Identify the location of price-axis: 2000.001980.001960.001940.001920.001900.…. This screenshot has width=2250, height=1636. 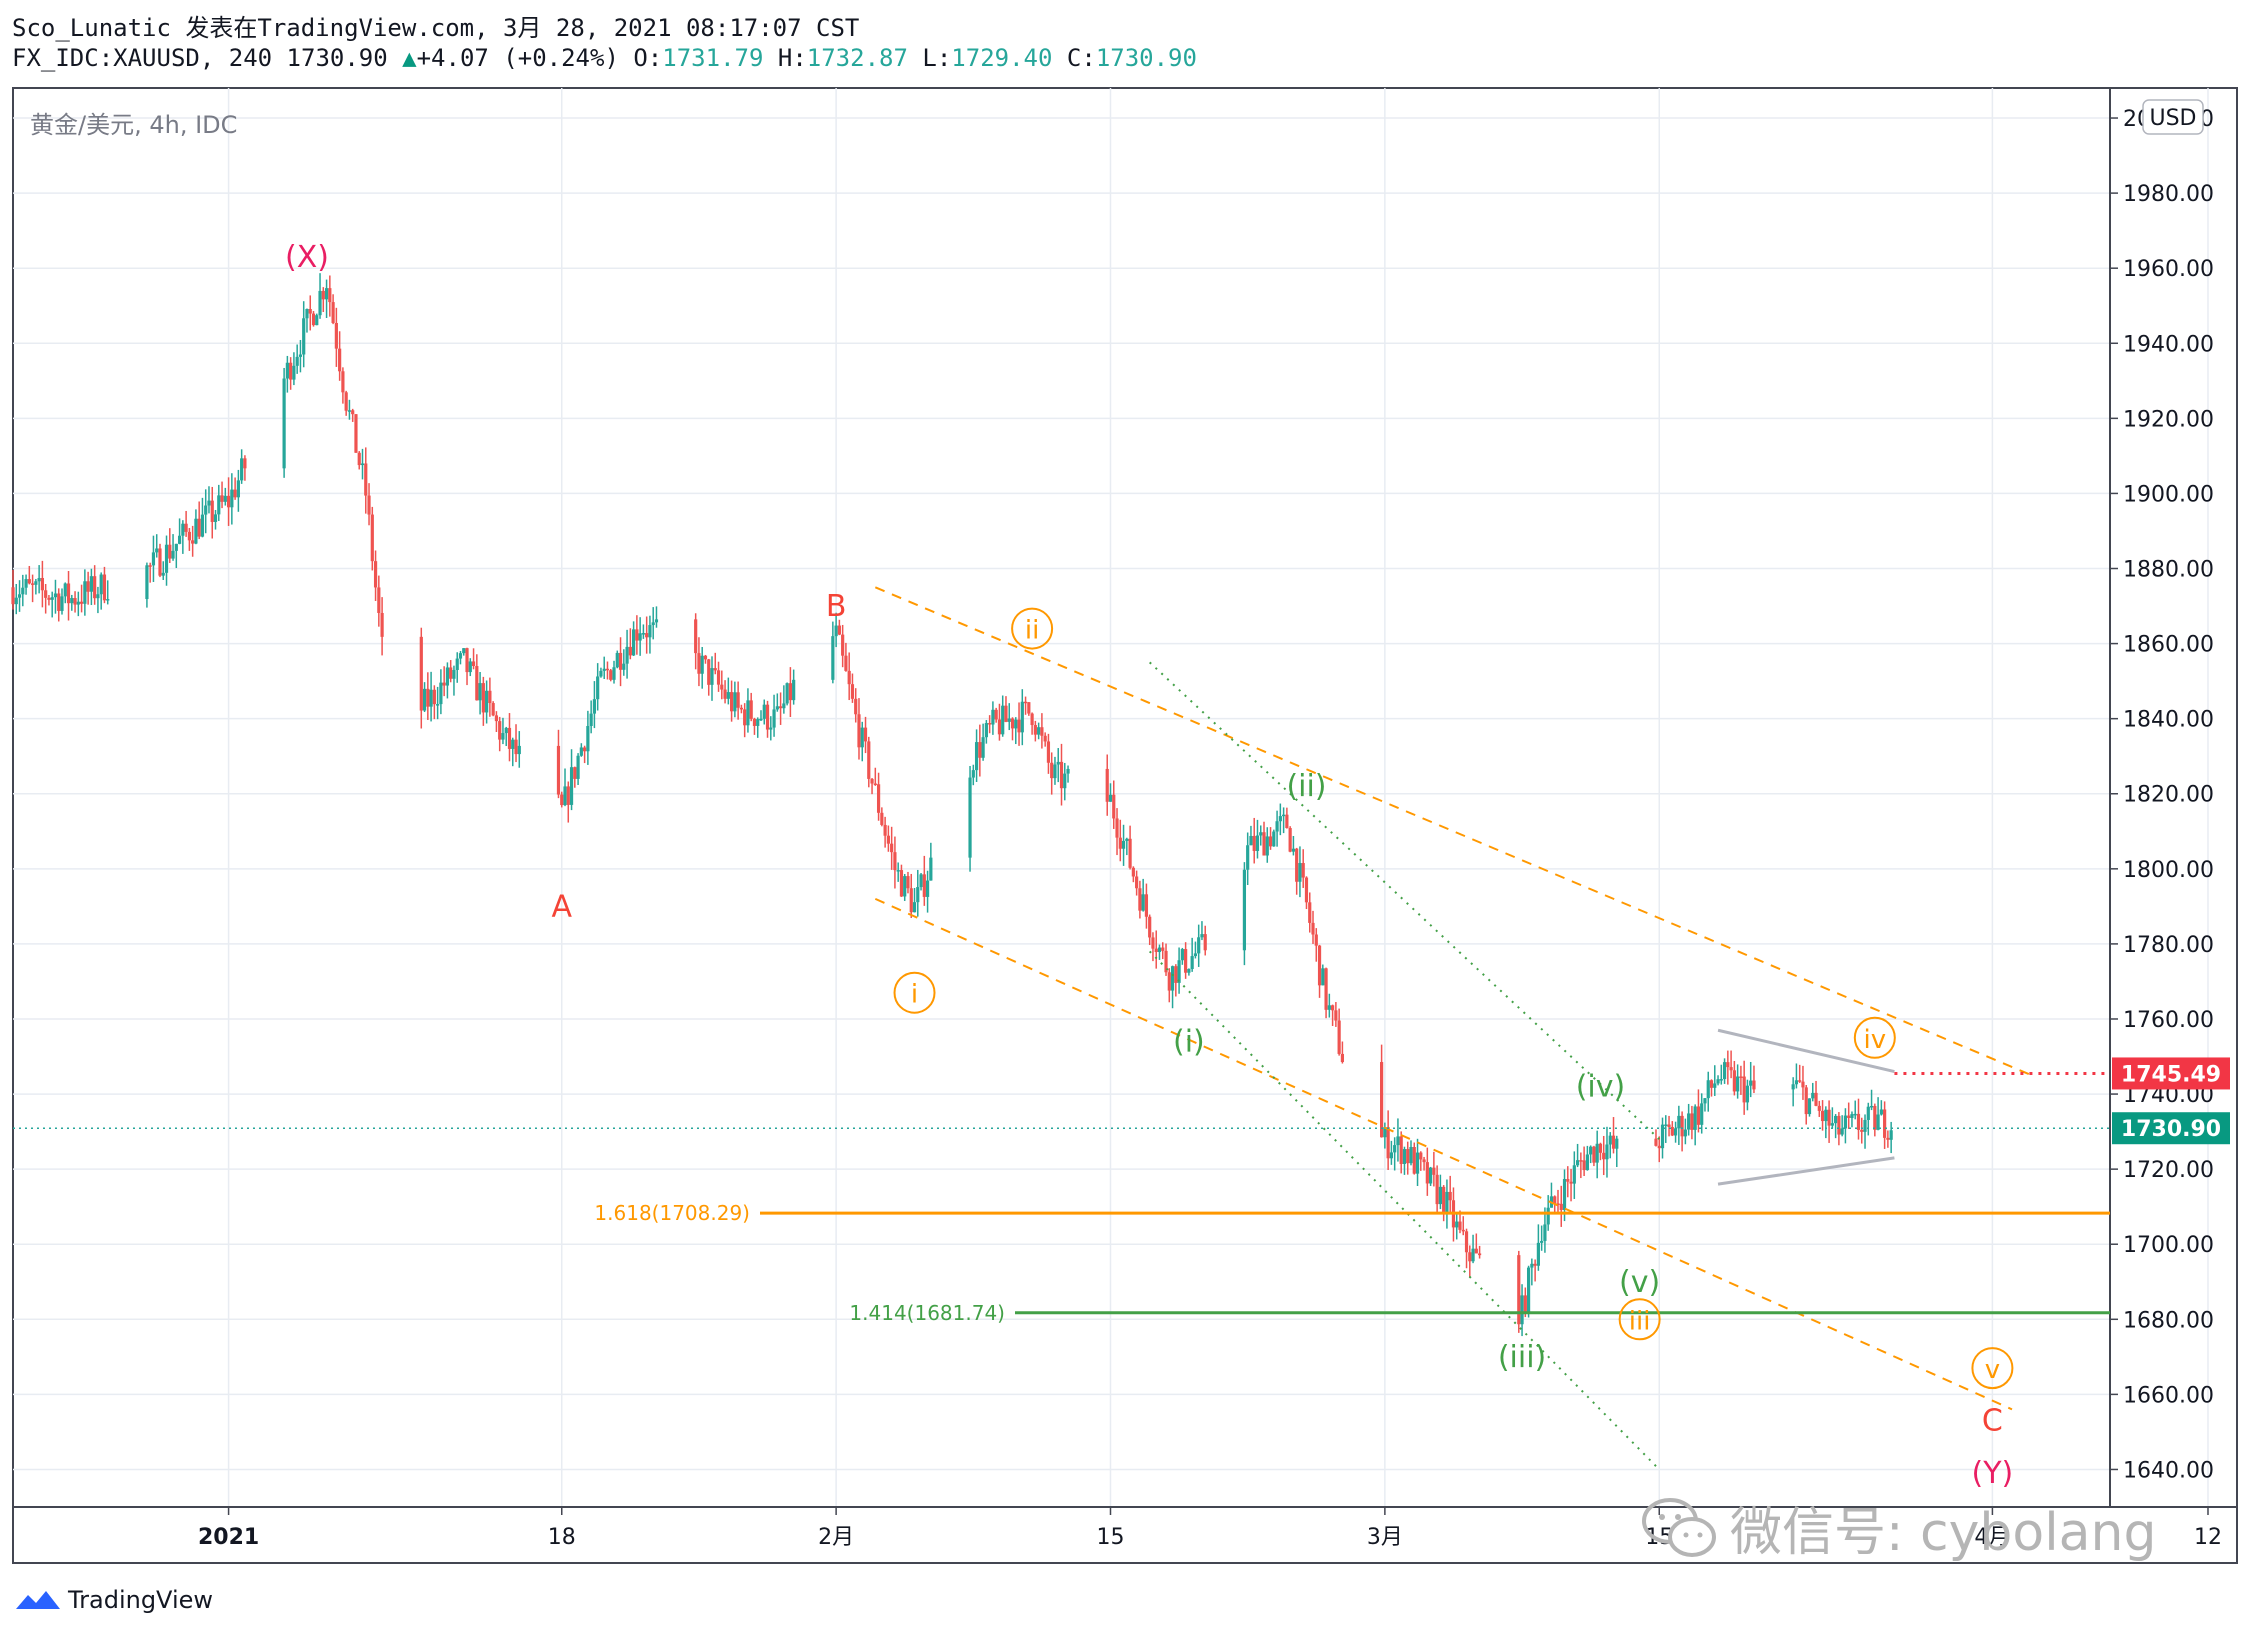
(2162, 795).